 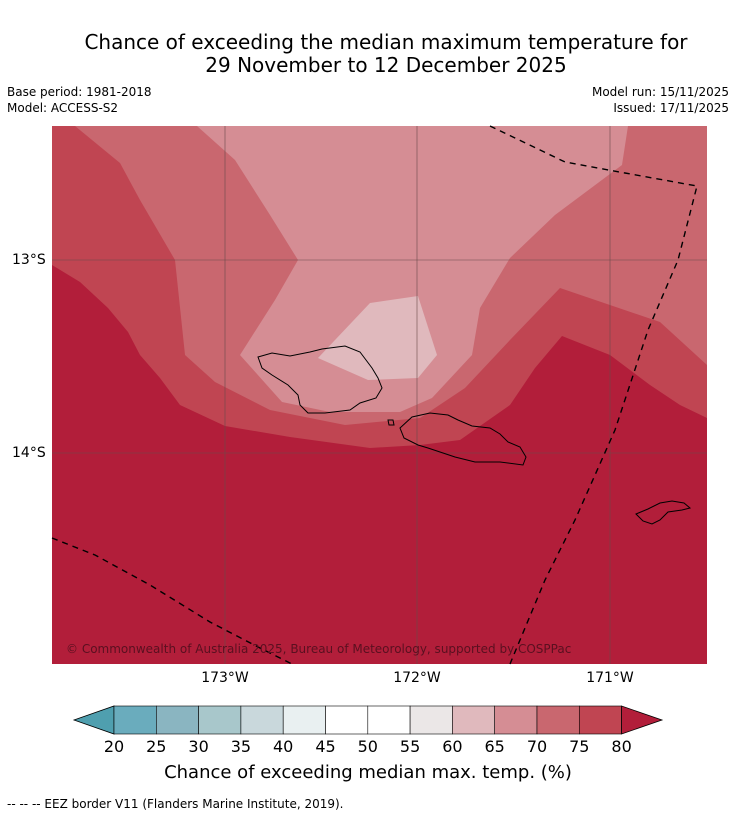 I want to click on colorbar-tick-55: 55, so click(x=410, y=746).